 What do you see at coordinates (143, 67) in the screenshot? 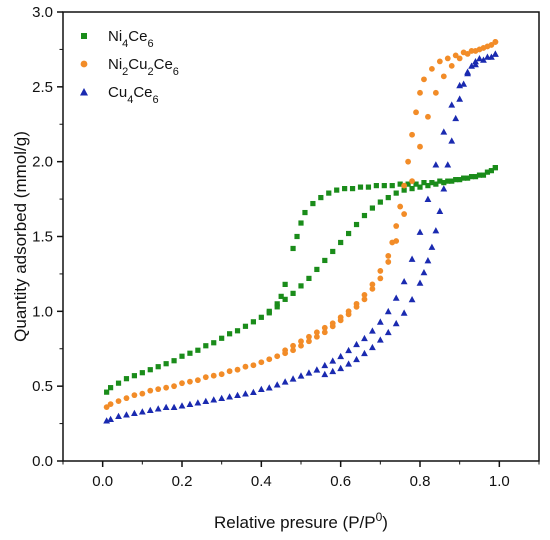
I see `legend-label: Ni2Cu2Ce6` at bounding box center [143, 67].